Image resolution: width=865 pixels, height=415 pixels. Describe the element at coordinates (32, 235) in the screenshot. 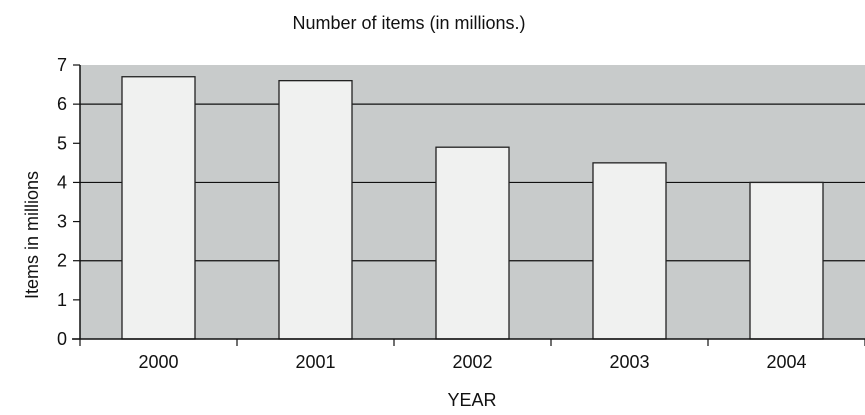

I see `y-axis-title: Items in millions` at that location.